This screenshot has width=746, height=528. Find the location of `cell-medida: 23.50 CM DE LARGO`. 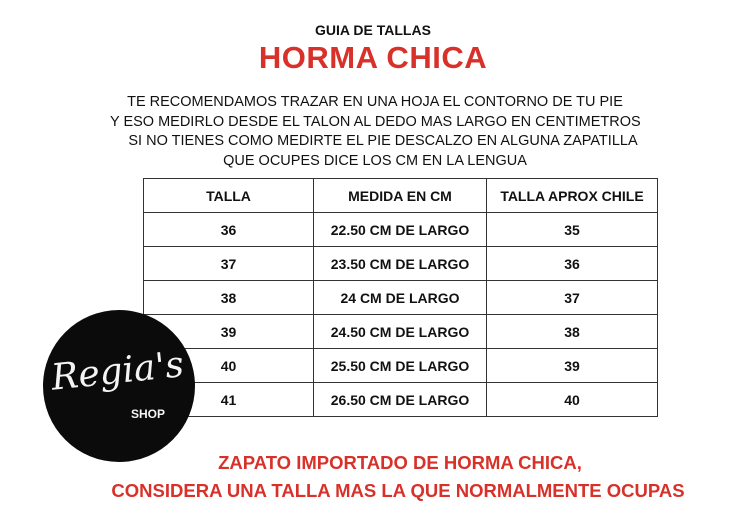

cell-medida: 23.50 CM DE LARGO is located at coordinates (400, 263).